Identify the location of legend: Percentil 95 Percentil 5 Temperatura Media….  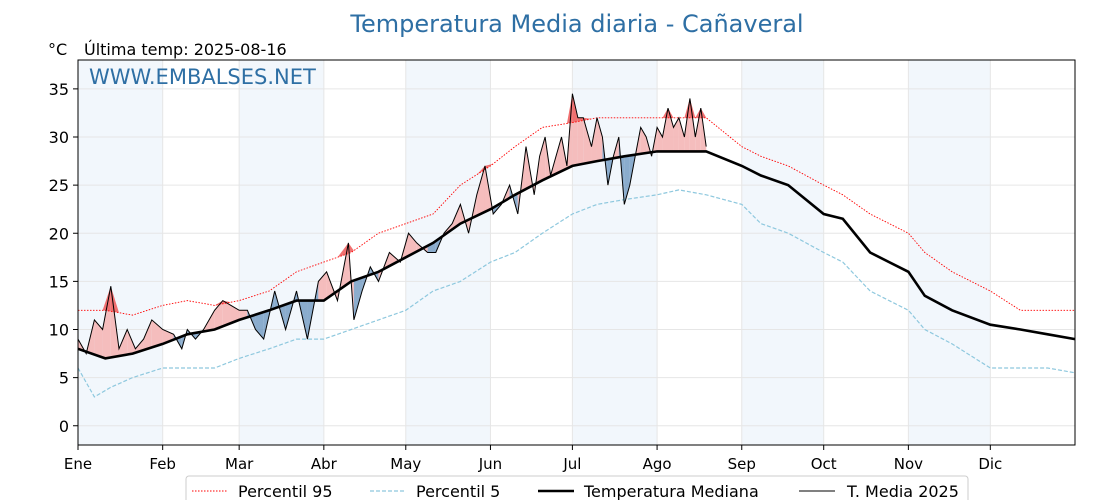
(577, 487).